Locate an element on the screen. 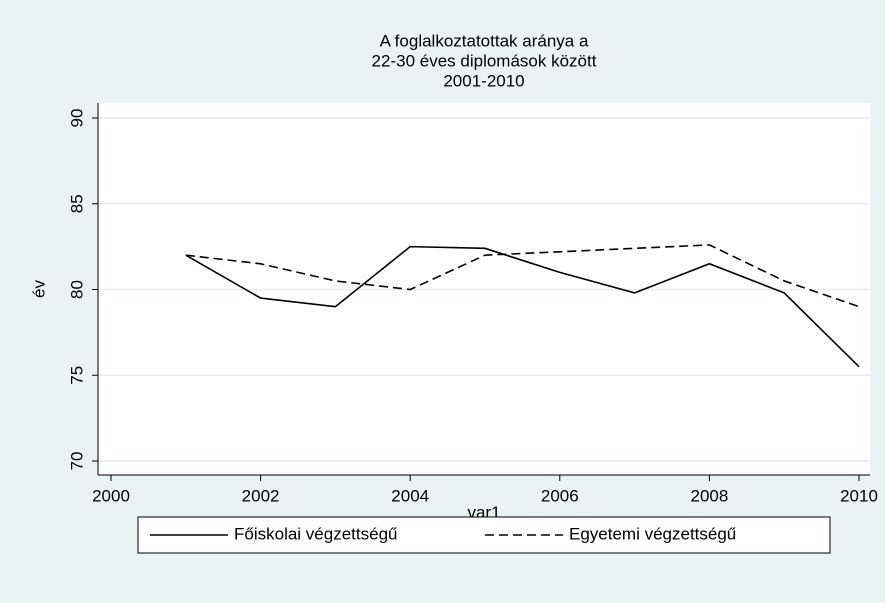  y-axis-label: év is located at coordinates (38, 289).